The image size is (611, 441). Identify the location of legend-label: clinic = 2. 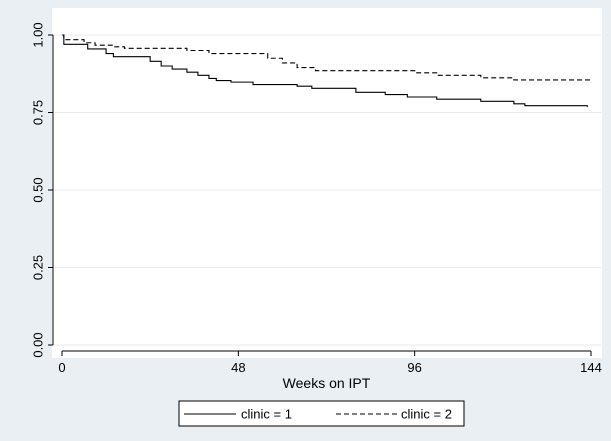
(426, 414).